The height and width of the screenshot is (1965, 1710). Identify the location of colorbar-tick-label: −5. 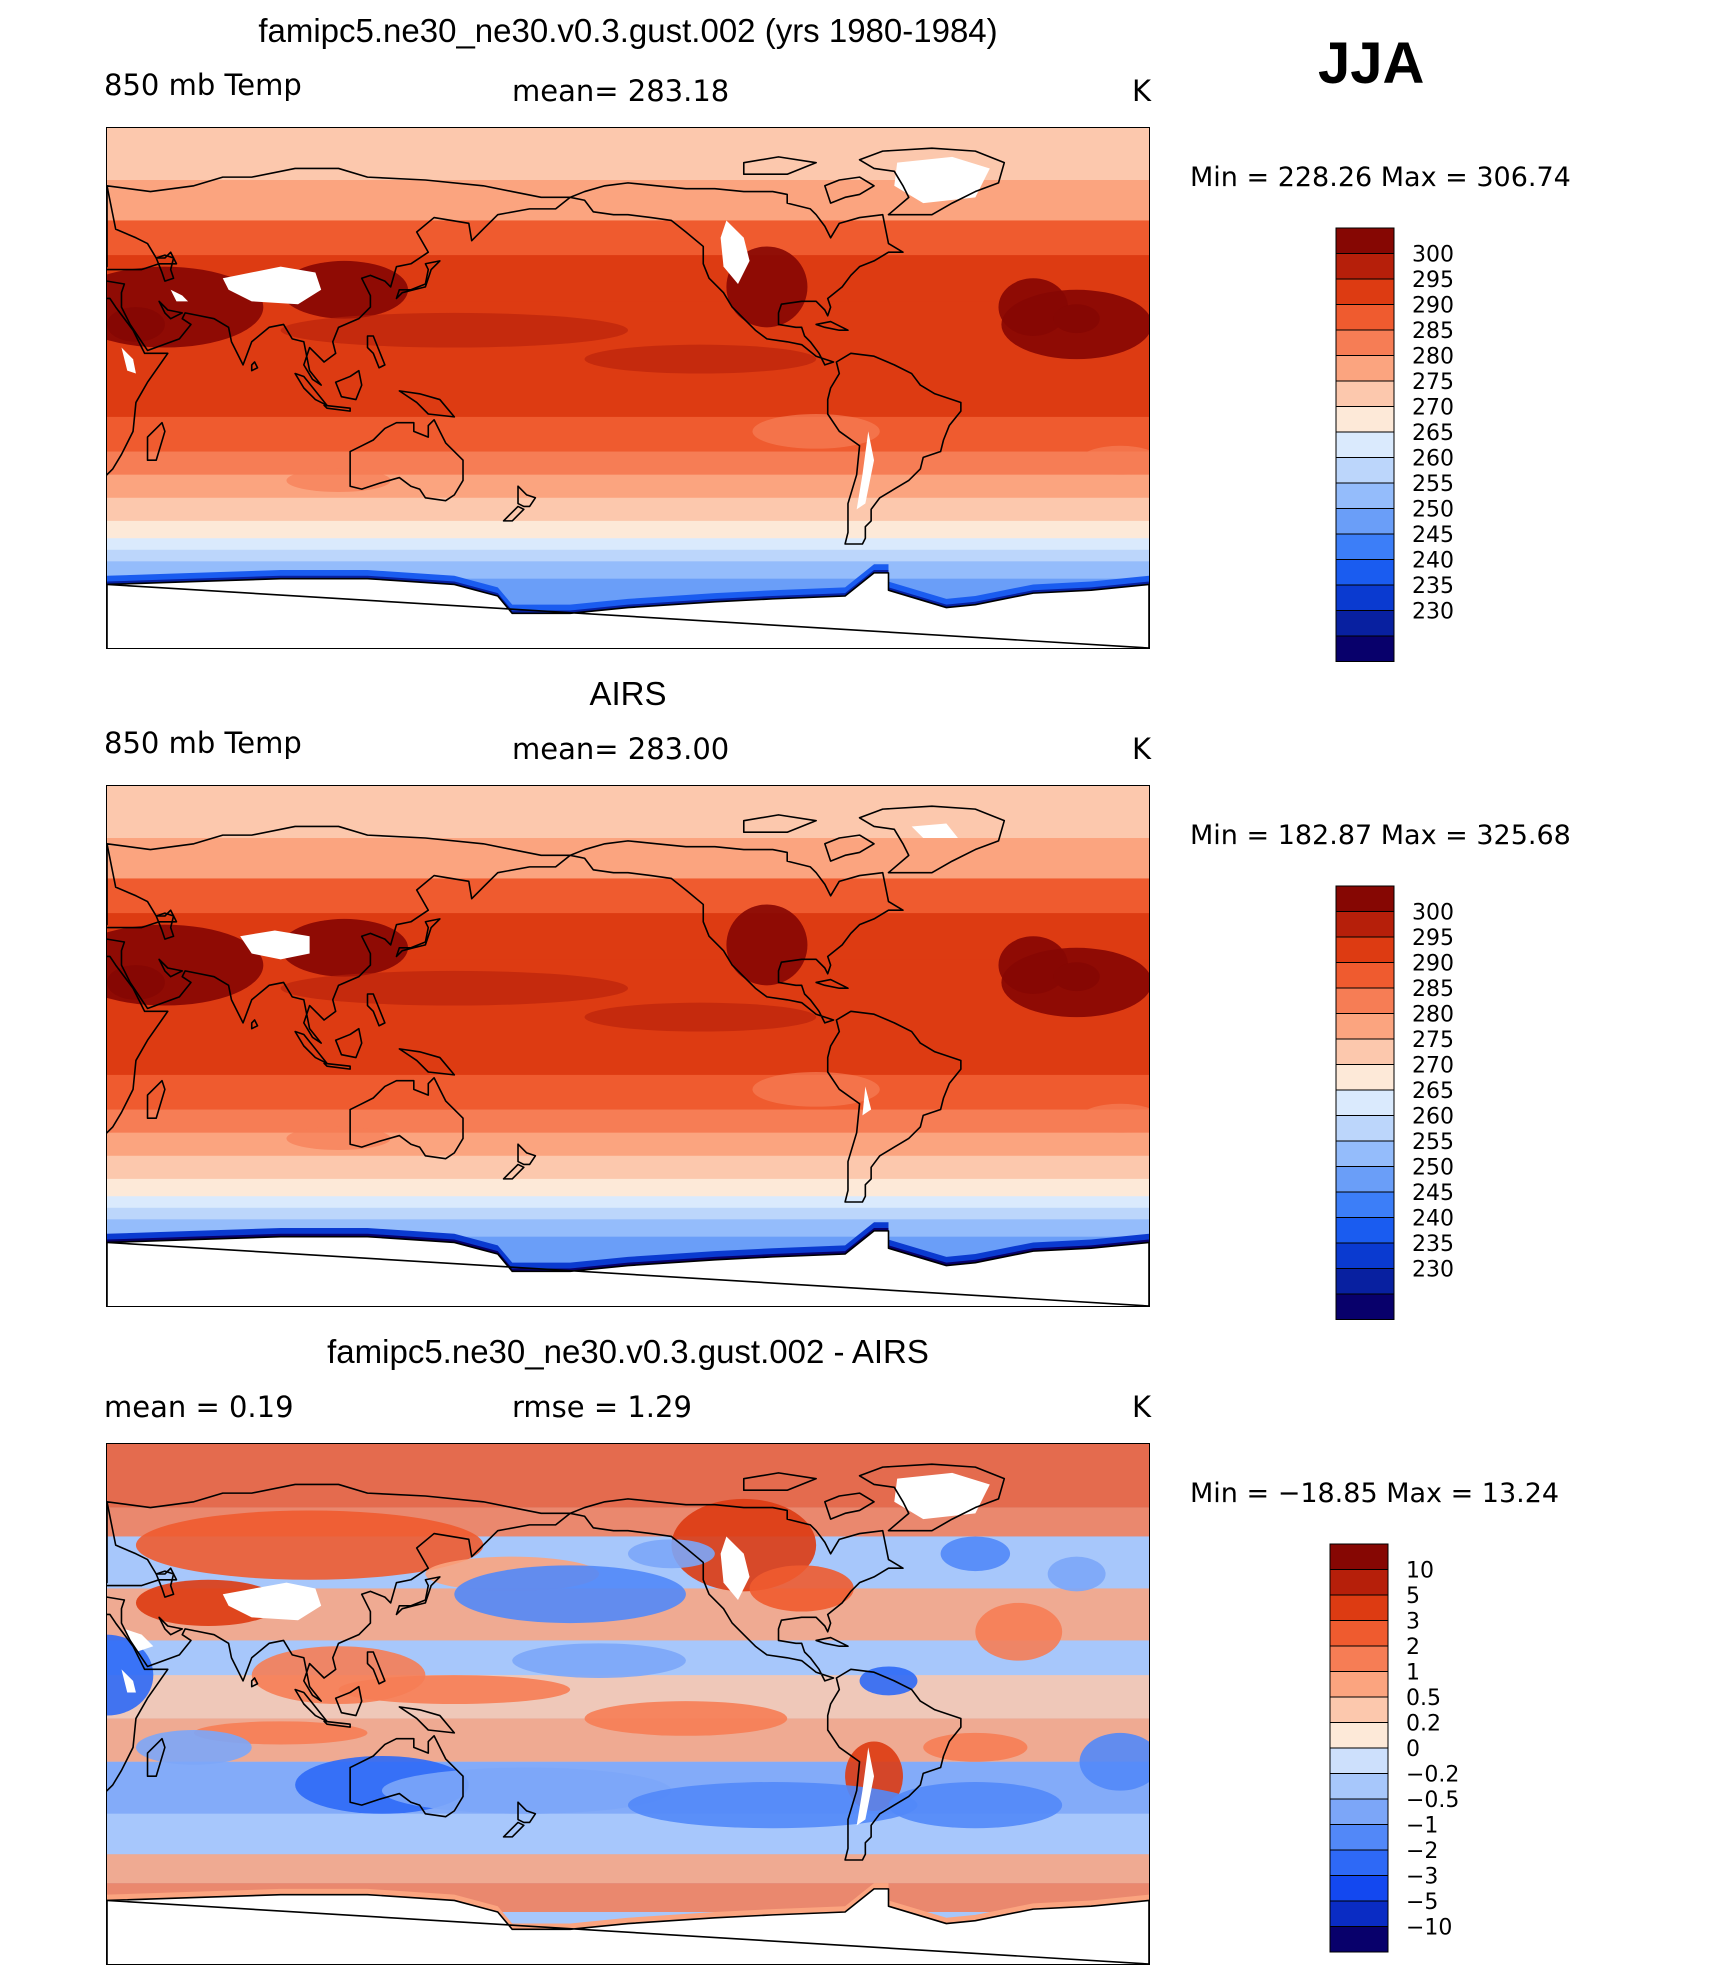
(1422, 1902).